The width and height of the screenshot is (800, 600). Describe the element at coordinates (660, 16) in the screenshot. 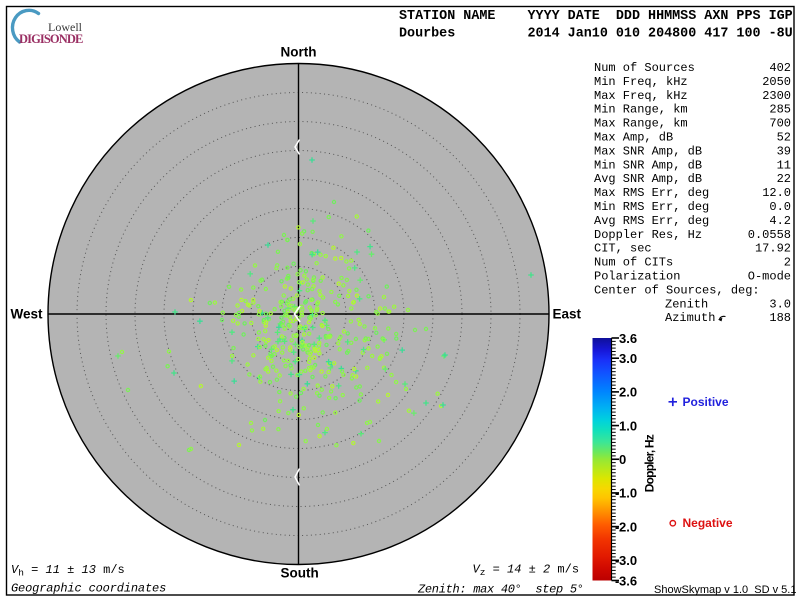

I see `svg-text:YYYY DATE DDD HHMMSS AXN PPS: YYYY DATE DDD HHMMSS AXN PPS IGP` at that location.